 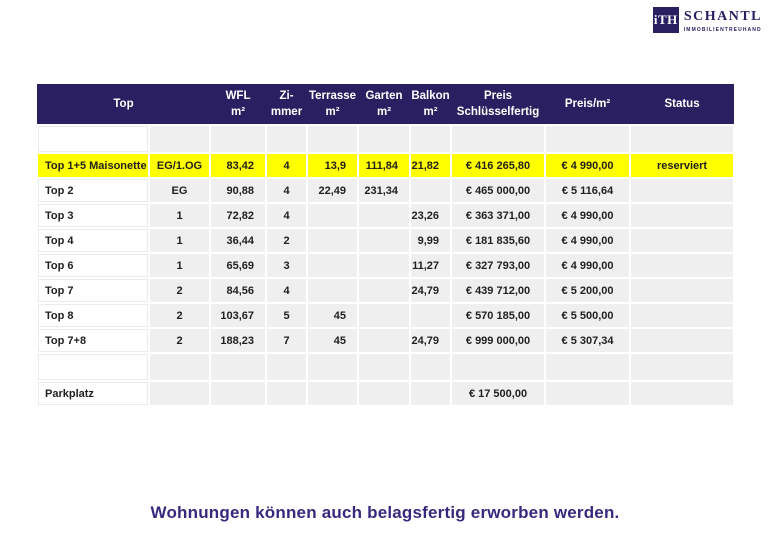 What do you see at coordinates (588, 104) in the screenshot?
I see `column-header-preis_m2: Preis/m²` at bounding box center [588, 104].